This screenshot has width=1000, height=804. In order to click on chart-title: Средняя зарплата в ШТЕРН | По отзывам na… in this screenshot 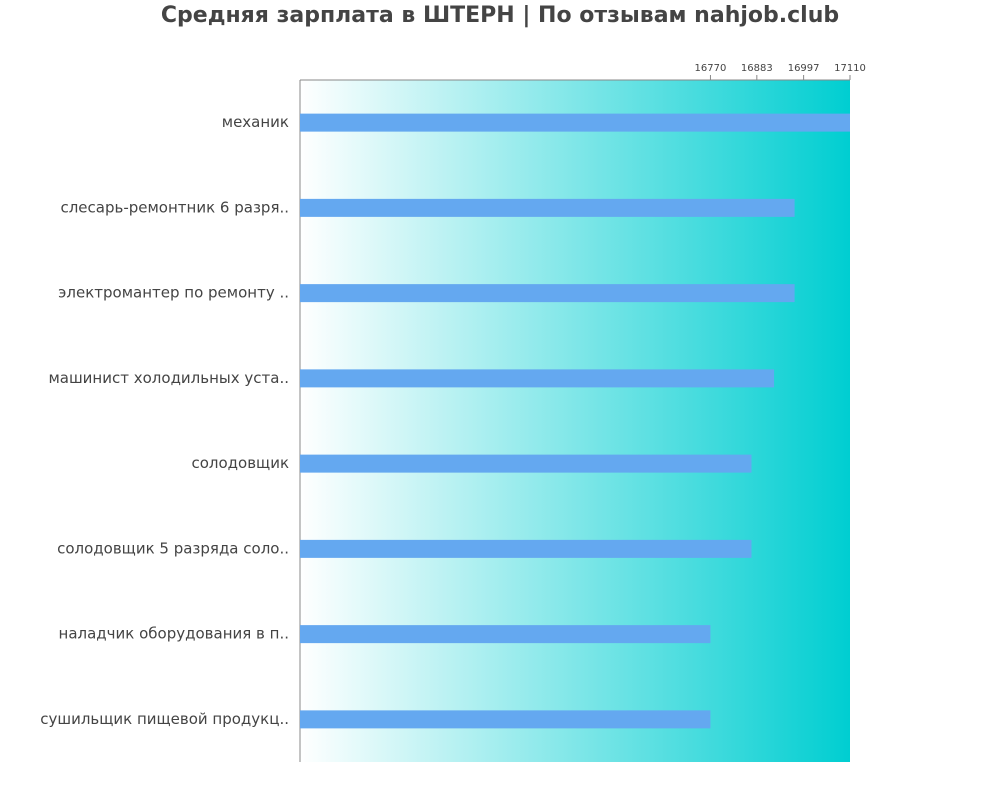, I will do `click(500, 15)`.